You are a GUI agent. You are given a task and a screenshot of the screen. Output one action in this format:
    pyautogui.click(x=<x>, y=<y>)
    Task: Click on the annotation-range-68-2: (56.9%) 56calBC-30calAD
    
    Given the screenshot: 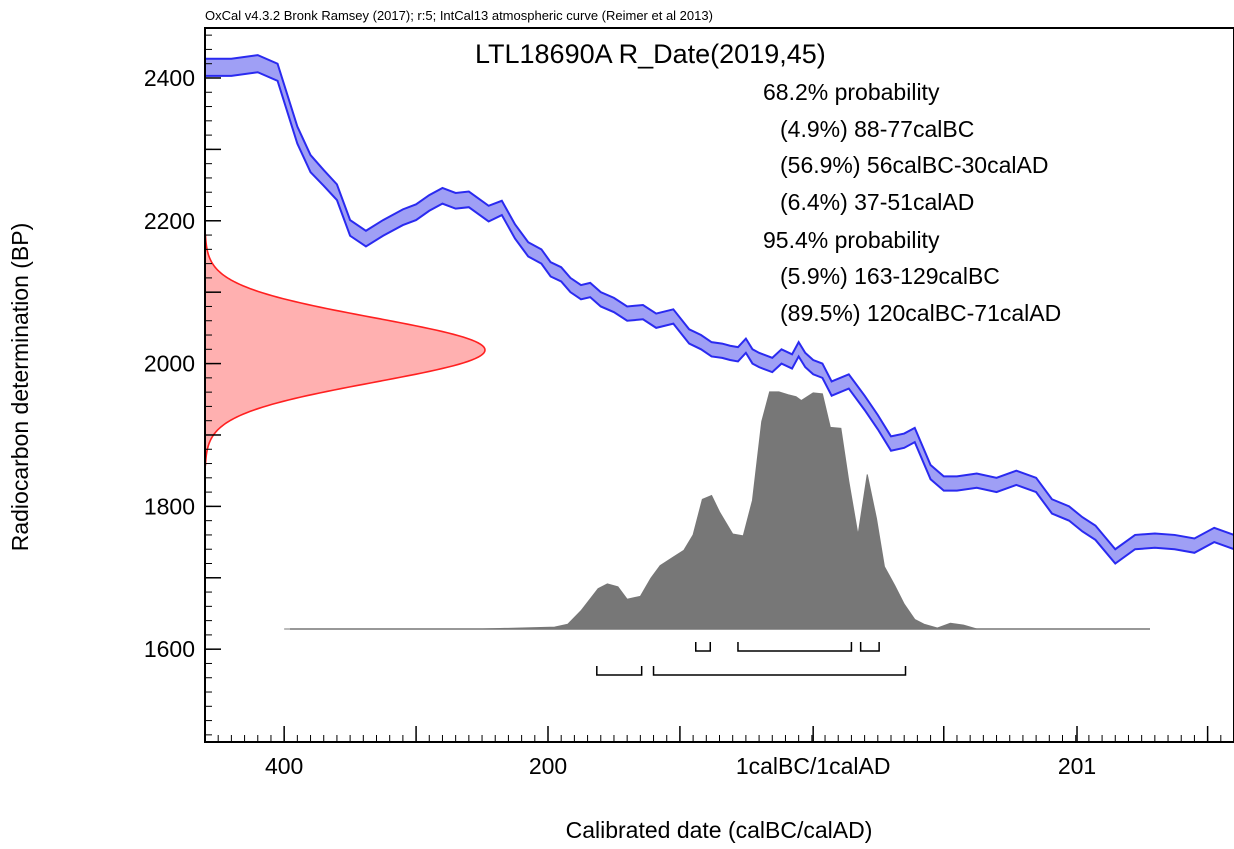 What is the action you would take?
    pyautogui.click(x=914, y=165)
    